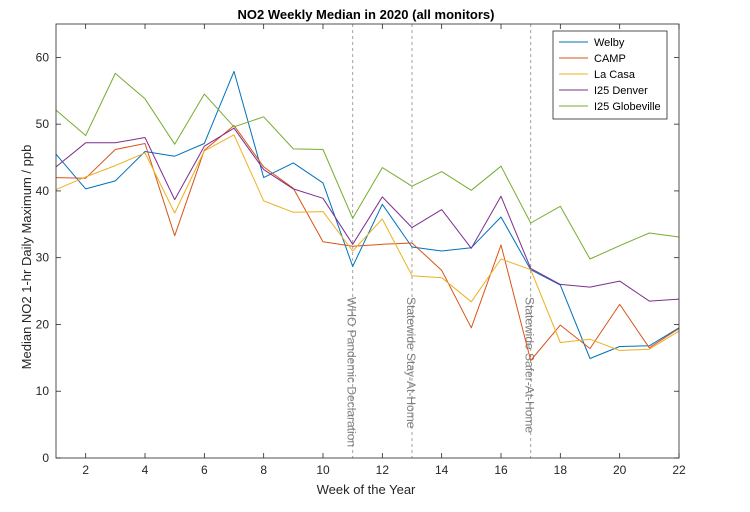 The image size is (750, 512). What do you see at coordinates (263, 470) in the screenshot?
I see `x-tick-label: 8` at bounding box center [263, 470].